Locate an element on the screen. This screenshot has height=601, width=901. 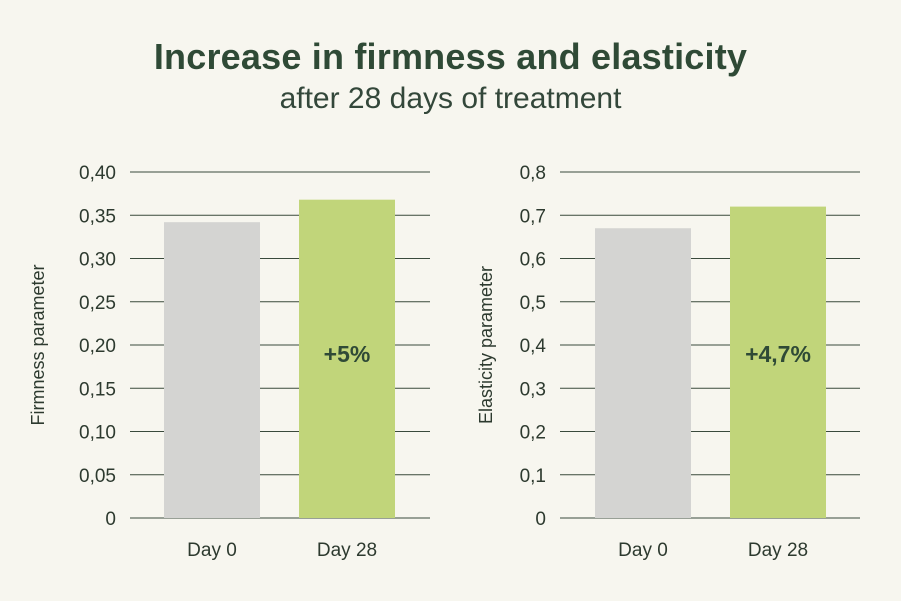
firmness-ytick-label: 0,15 is located at coordinates (97, 389).